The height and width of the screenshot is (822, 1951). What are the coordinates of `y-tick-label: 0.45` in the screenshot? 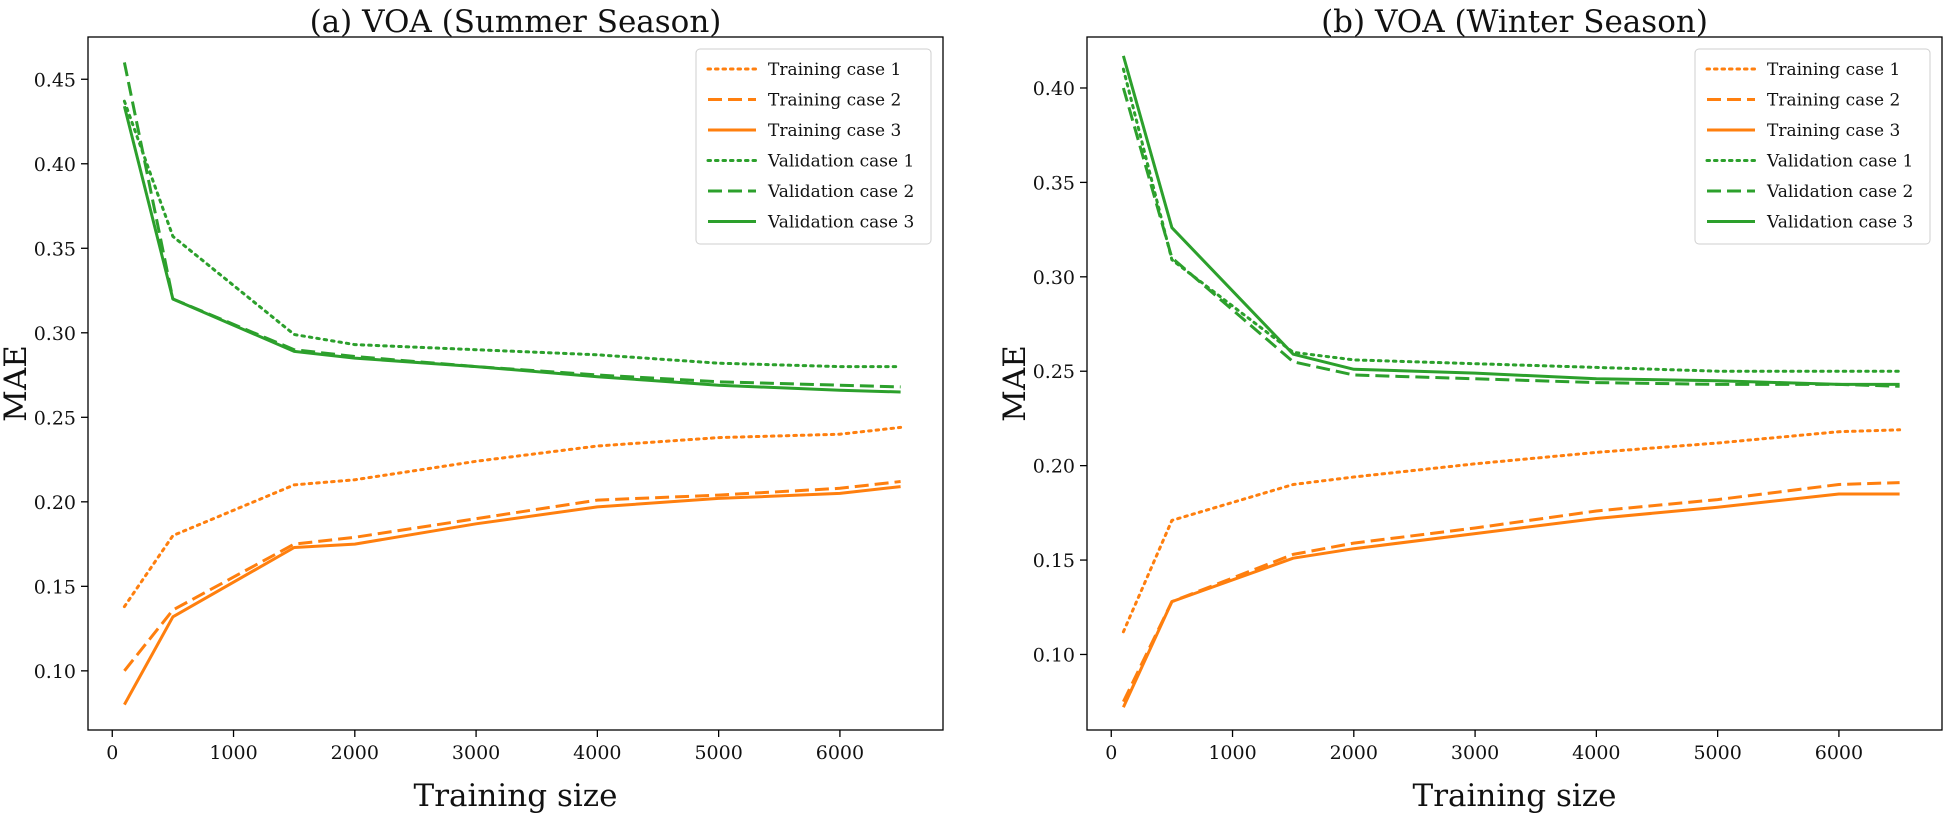 It's located at (55, 80).